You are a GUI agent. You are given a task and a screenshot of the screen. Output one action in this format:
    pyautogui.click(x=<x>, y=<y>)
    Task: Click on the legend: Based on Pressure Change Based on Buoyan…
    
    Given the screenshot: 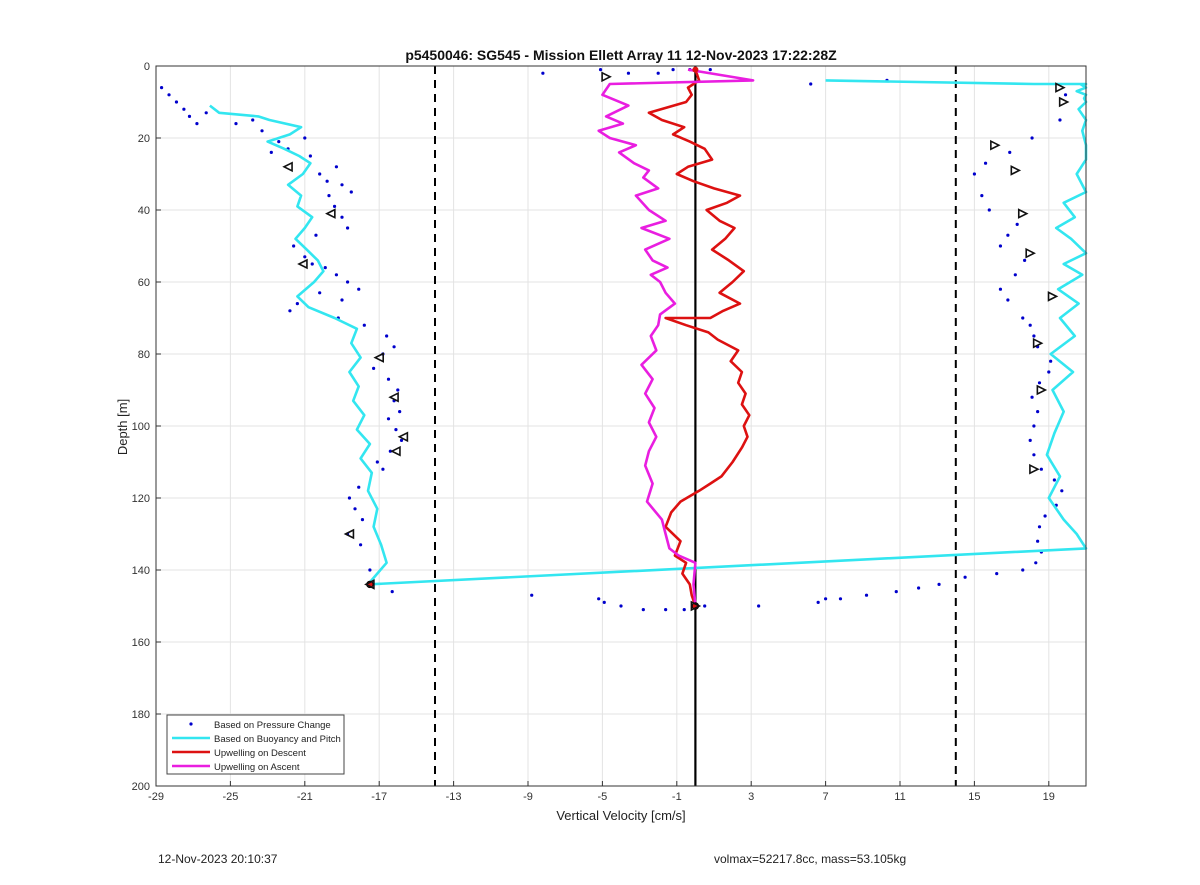 What is the action you would take?
    pyautogui.click(x=255, y=744)
    